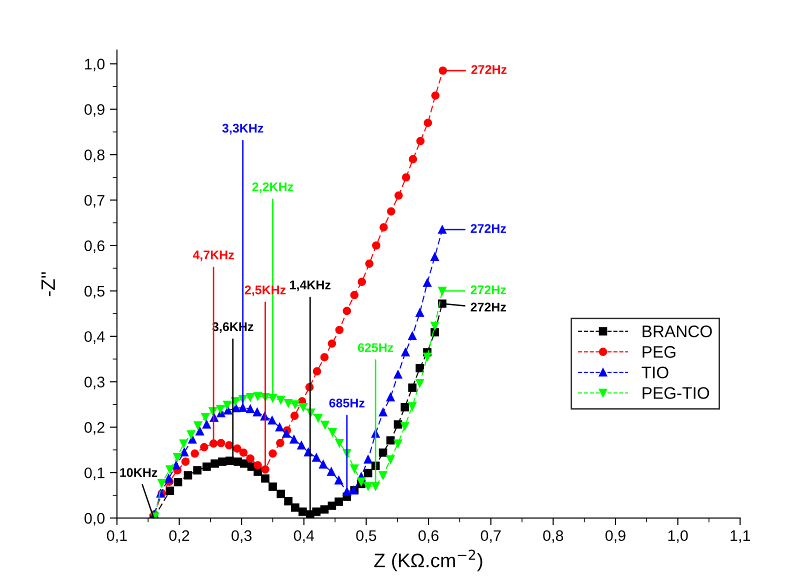  What do you see at coordinates (615, 536) in the screenshot?
I see `x-tick-label: 0,9` at bounding box center [615, 536].